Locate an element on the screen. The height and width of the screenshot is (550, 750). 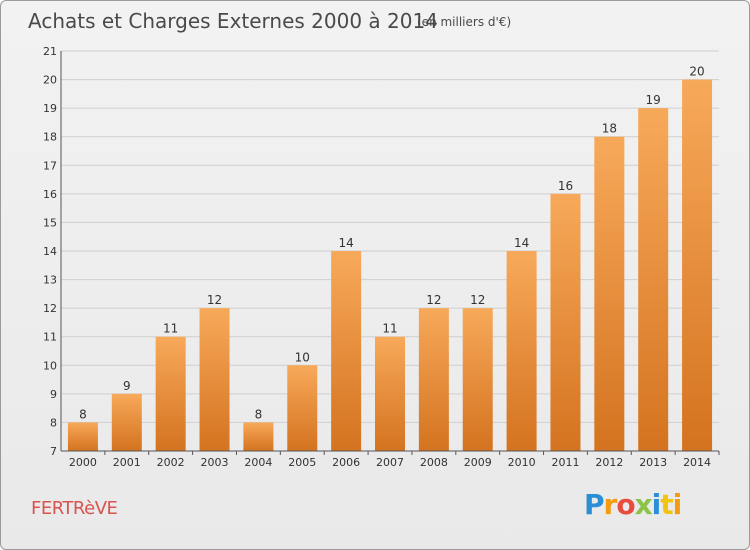
y-tick-label: 18 is located at coordinates (50, 137).